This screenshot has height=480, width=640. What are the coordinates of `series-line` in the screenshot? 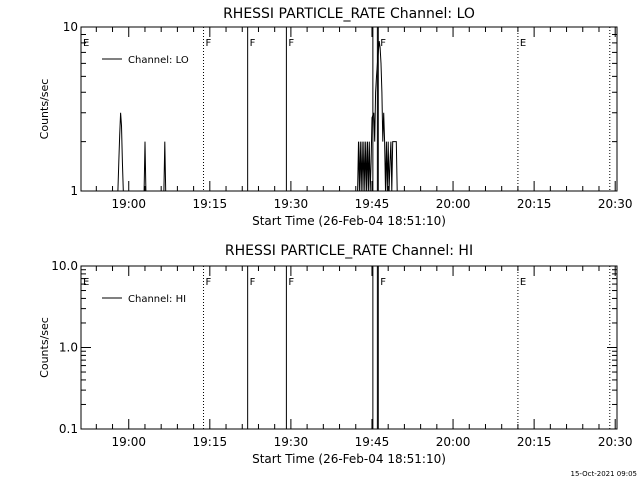 It's located at (257, 116).